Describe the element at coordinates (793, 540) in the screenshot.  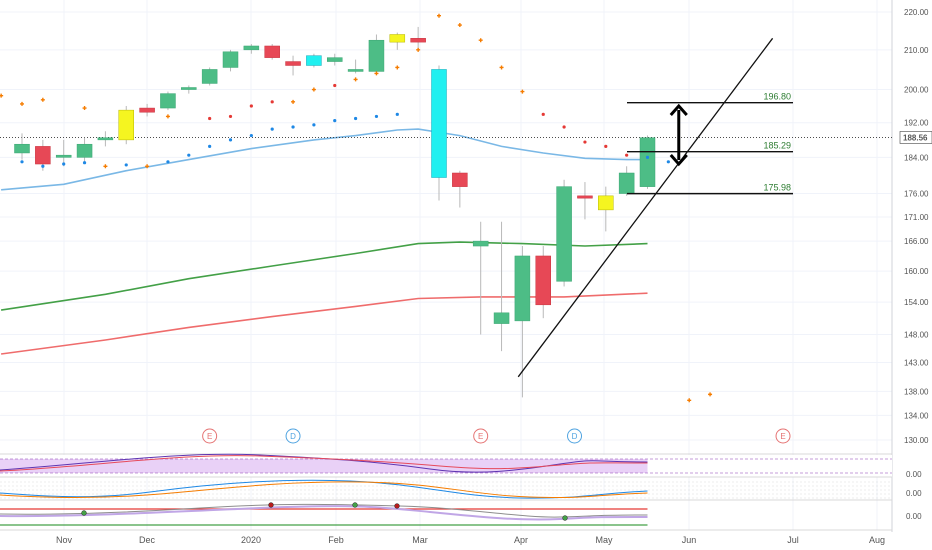
I see `x-tick-label: Jul` at that location.